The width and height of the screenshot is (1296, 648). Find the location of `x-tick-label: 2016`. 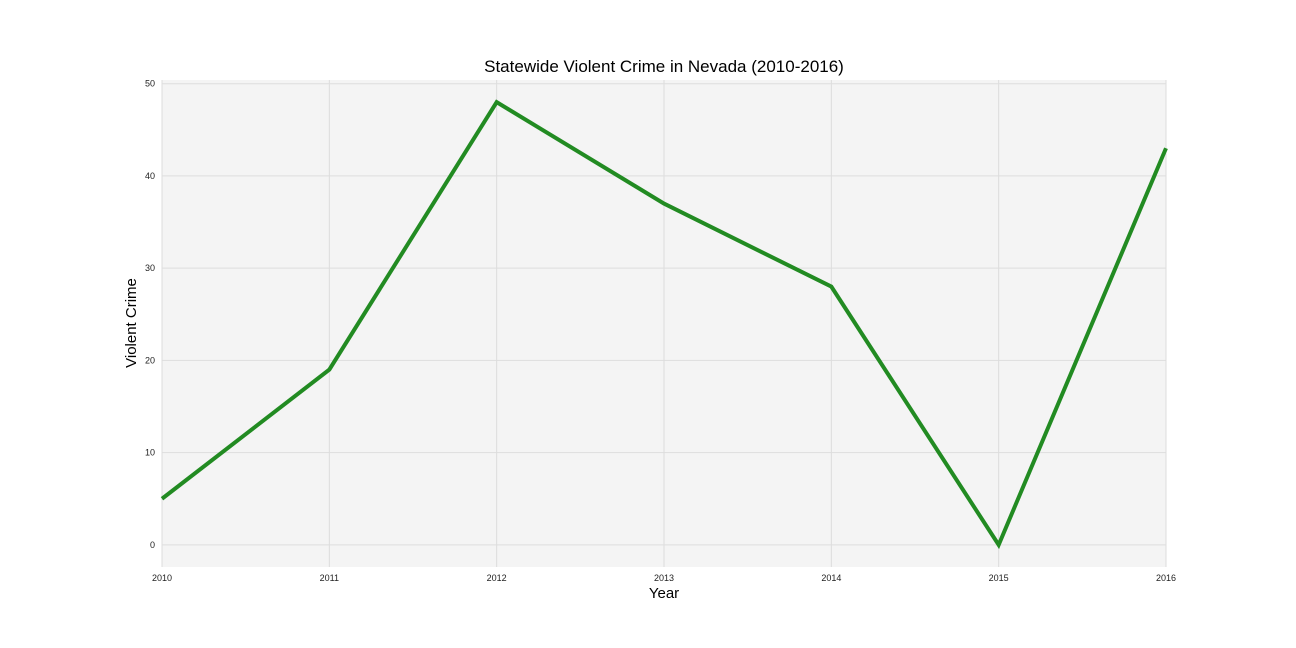

x-tick-label: 2016 is located at coordinates (1166, 578).